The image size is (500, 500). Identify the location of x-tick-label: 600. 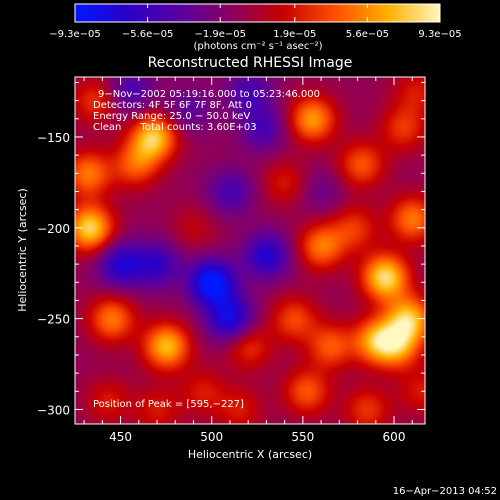
(394, 437).